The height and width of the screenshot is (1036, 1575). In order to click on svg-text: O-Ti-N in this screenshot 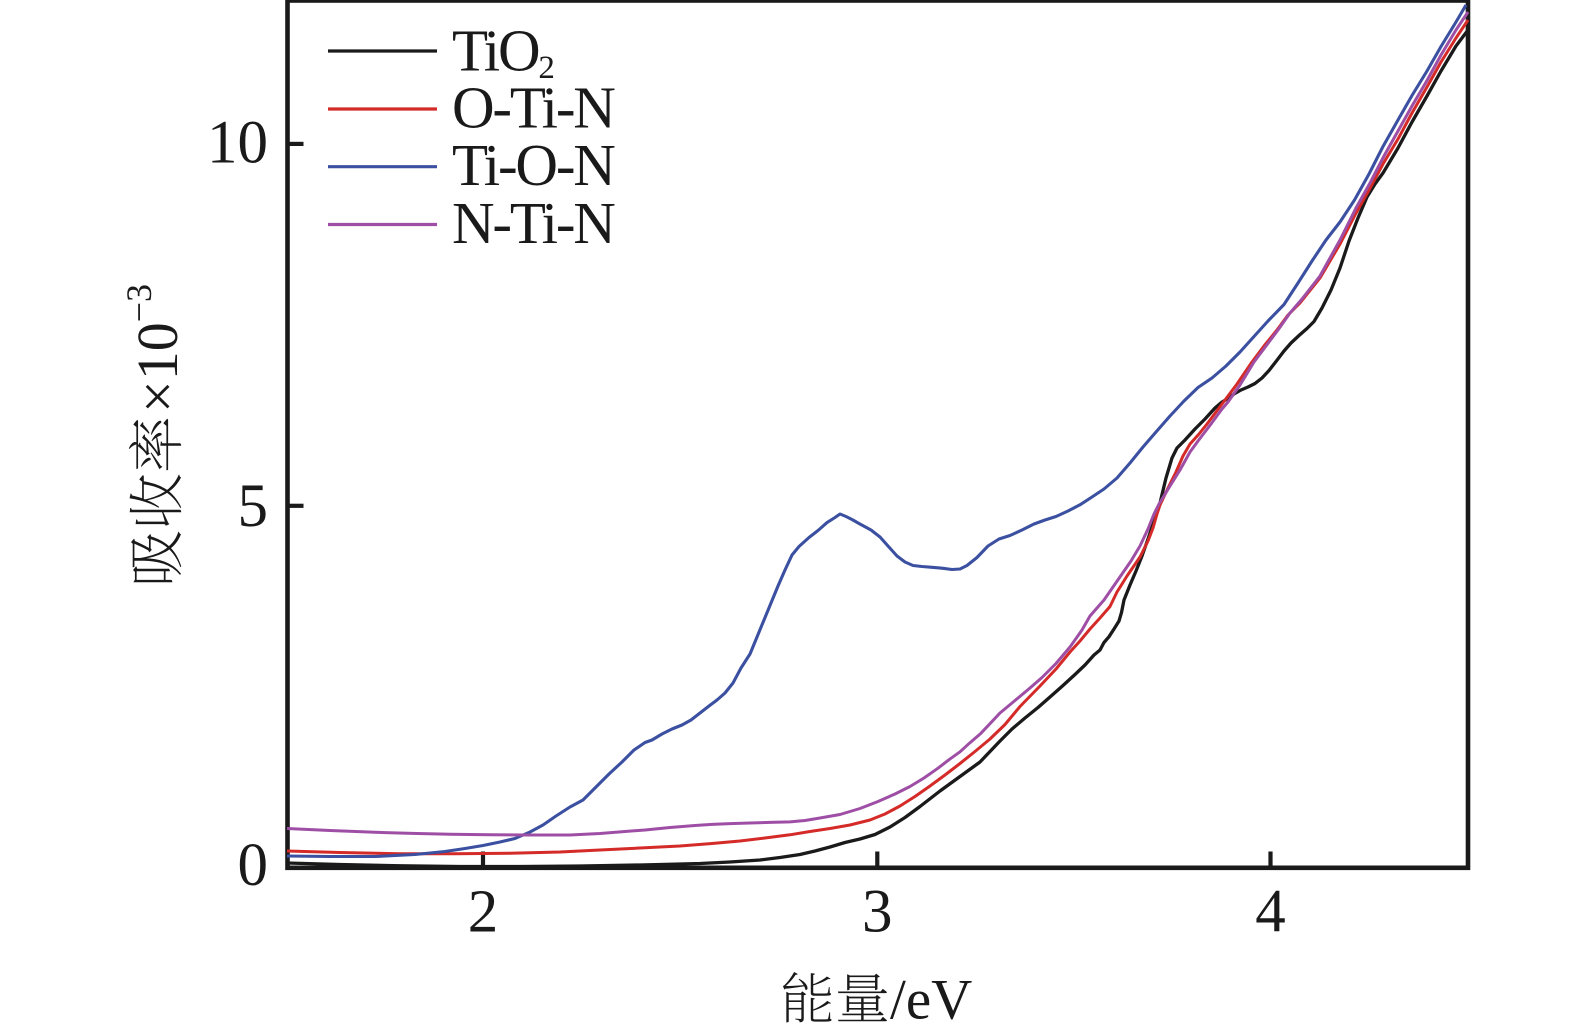, I will do `click(533, 108)`.